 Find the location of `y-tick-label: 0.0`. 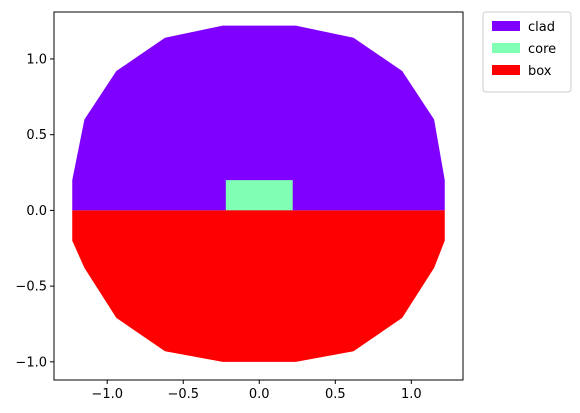

y-tick-label: 0.0 is located at coordinates (36, 211).